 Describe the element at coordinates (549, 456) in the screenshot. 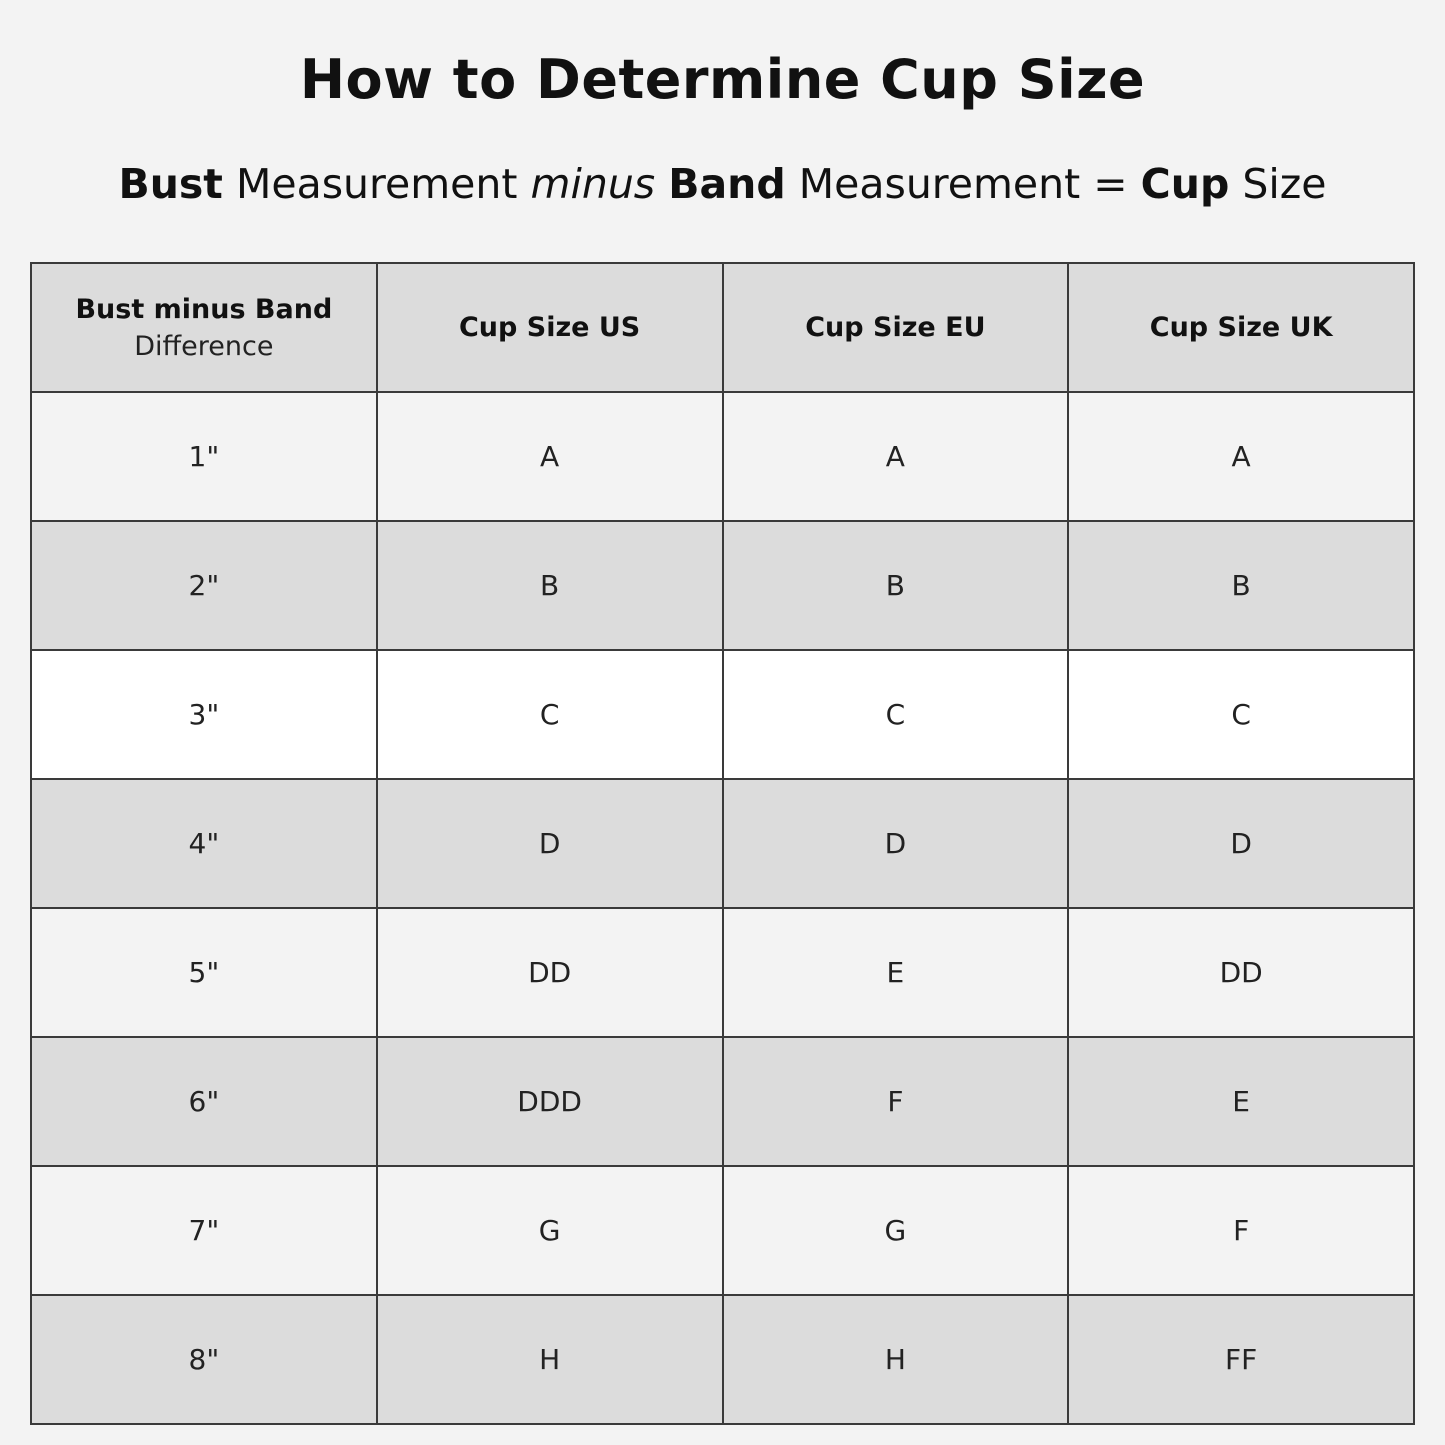

I see `cell-us: A` at that location.